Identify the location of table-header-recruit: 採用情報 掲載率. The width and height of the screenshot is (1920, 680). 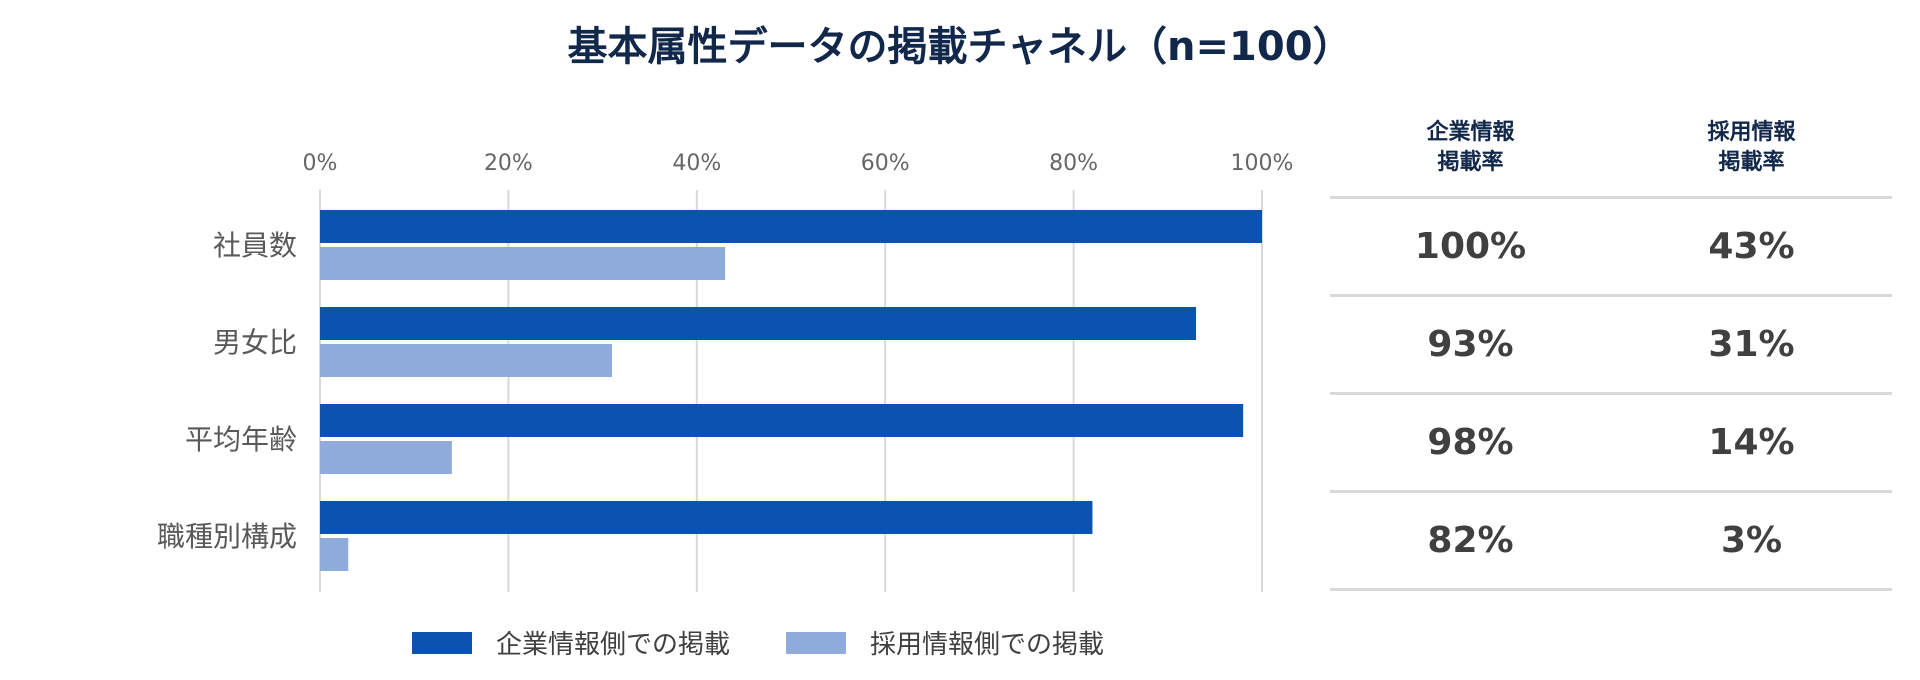
(1751, 153).